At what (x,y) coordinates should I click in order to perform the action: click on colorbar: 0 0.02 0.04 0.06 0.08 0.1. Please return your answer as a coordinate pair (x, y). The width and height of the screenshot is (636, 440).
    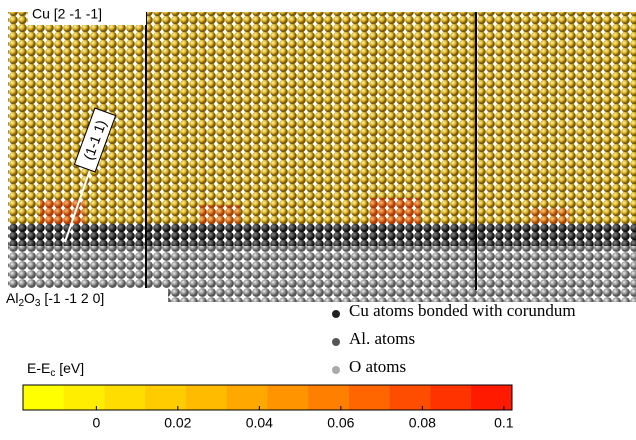
    Looking at the image, I should click on (268, 407).